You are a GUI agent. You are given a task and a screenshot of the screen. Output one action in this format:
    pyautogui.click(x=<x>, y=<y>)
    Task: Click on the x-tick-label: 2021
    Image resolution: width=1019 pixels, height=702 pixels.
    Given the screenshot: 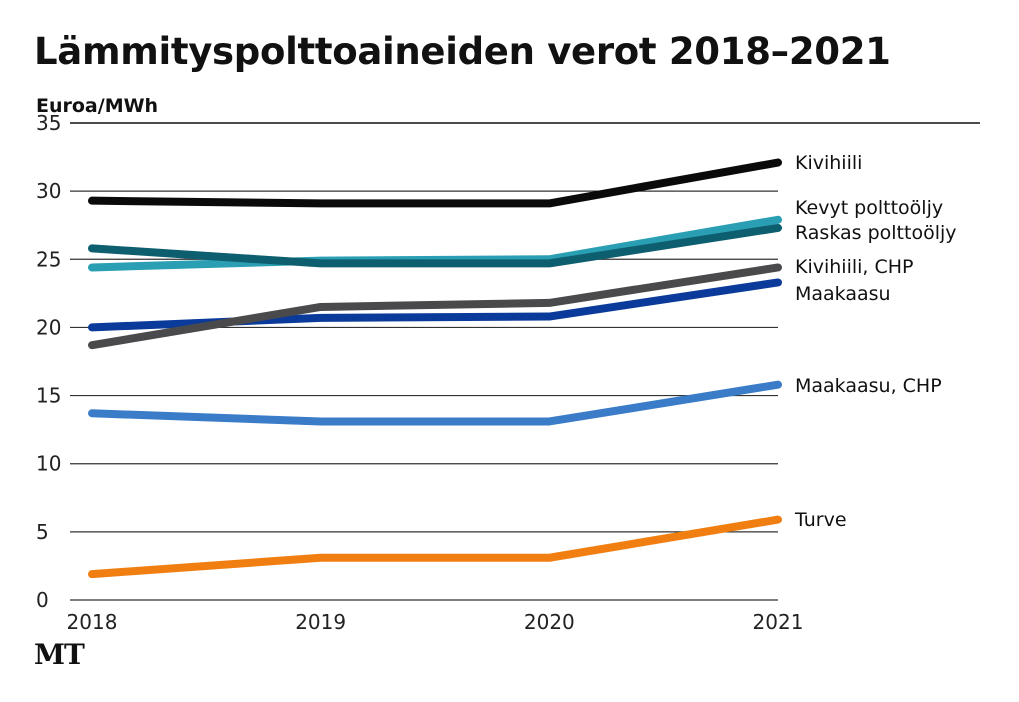 What is the action you would take?
    pyautogui.click(x=778, y=622)
    